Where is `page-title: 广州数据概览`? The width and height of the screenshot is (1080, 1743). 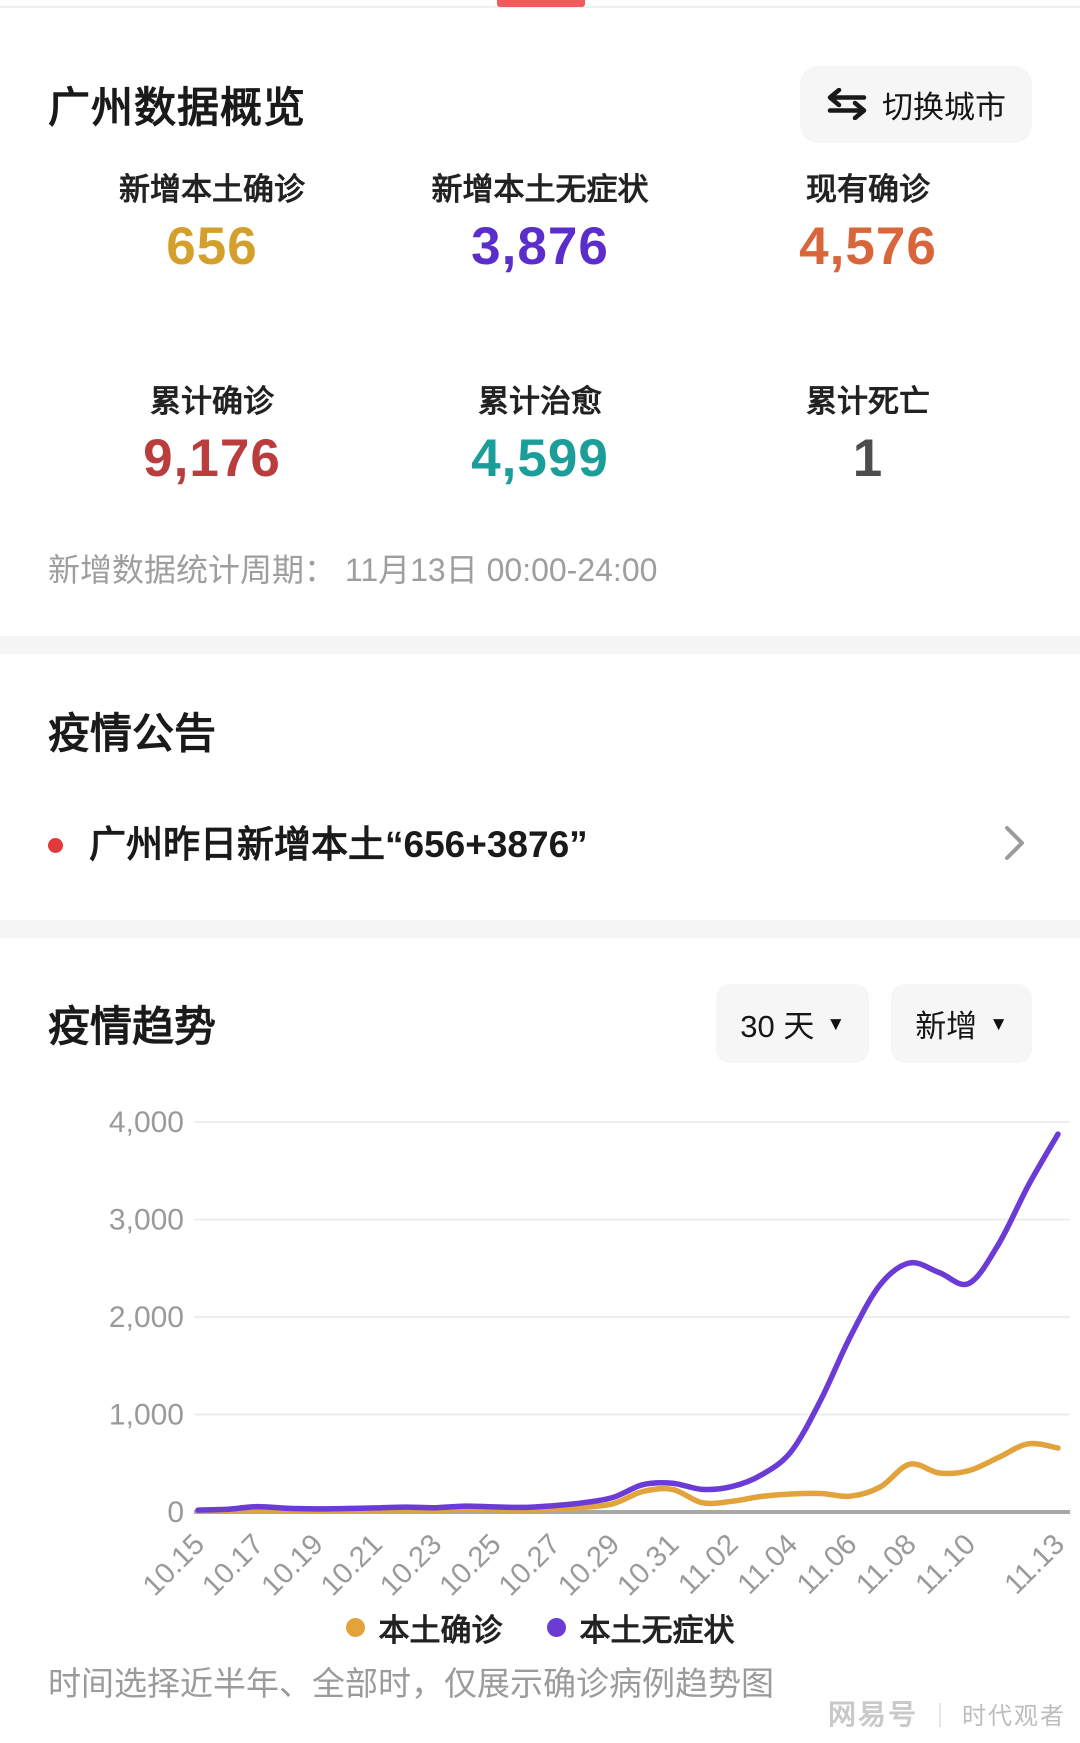 page-title: 广州数据概览 is located at coordinates (177, 107).